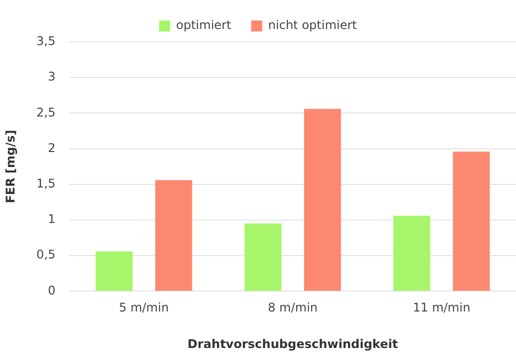  Describe the element at coordinates (52, 147) in the screenshot. I see `y-tick-label: 2` at that location.